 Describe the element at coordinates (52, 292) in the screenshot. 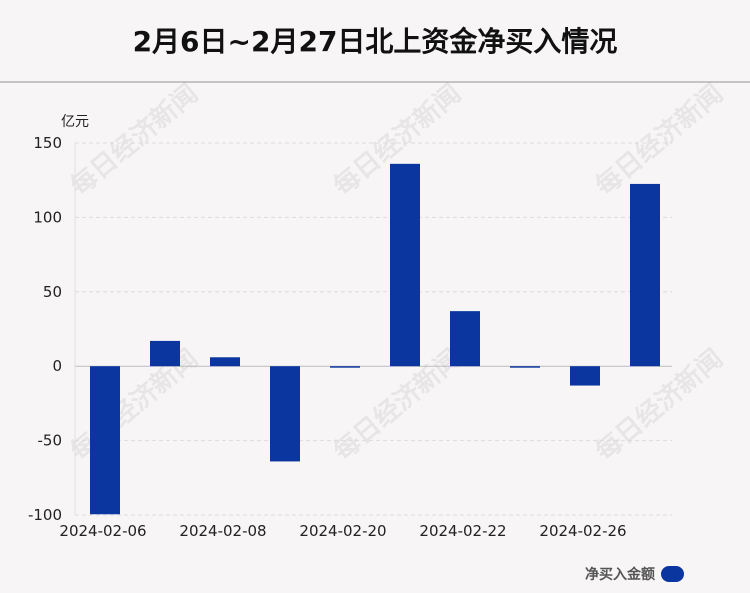

I see `y-tick-label: 50` at that location.